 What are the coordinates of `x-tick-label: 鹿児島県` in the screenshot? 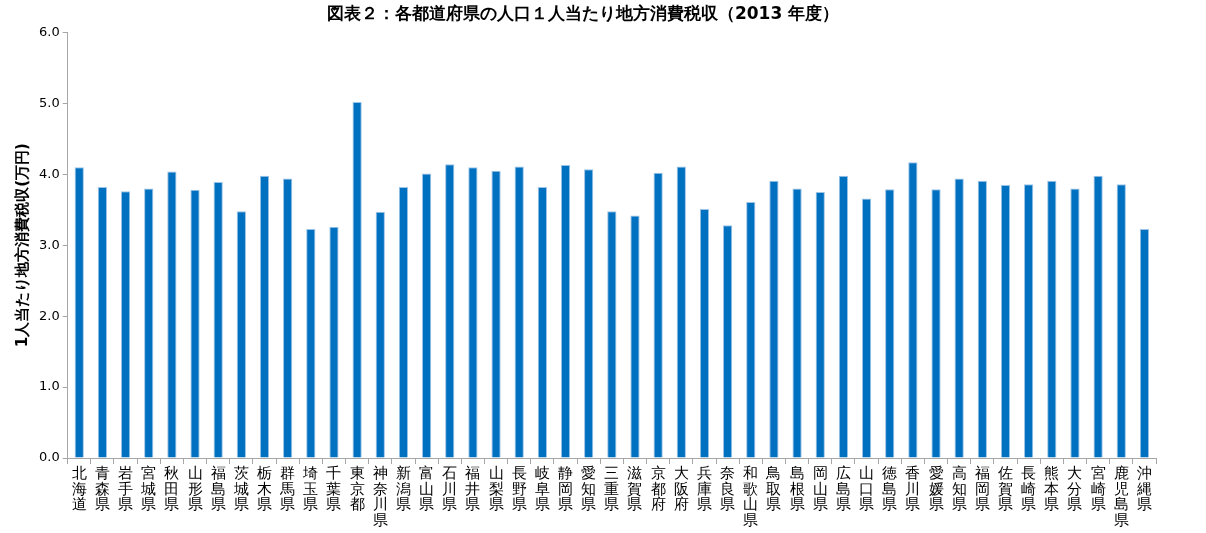 It's located at (1121, 496).